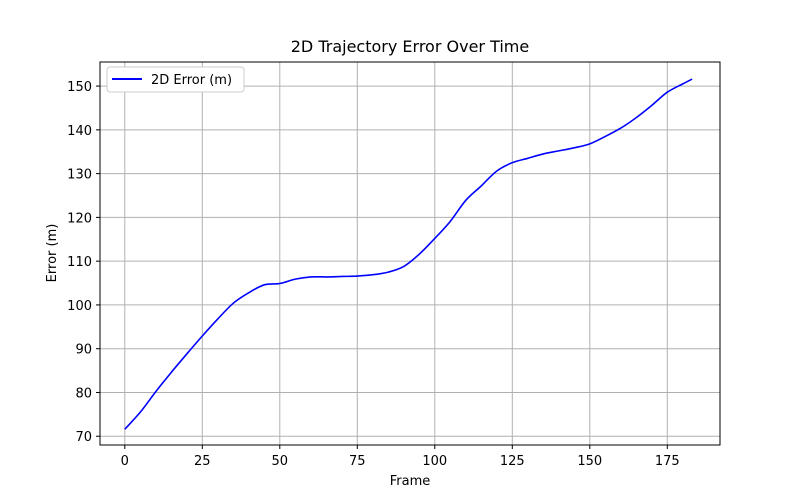  I want to click on y-tick-label: 80, so click(83, 393).